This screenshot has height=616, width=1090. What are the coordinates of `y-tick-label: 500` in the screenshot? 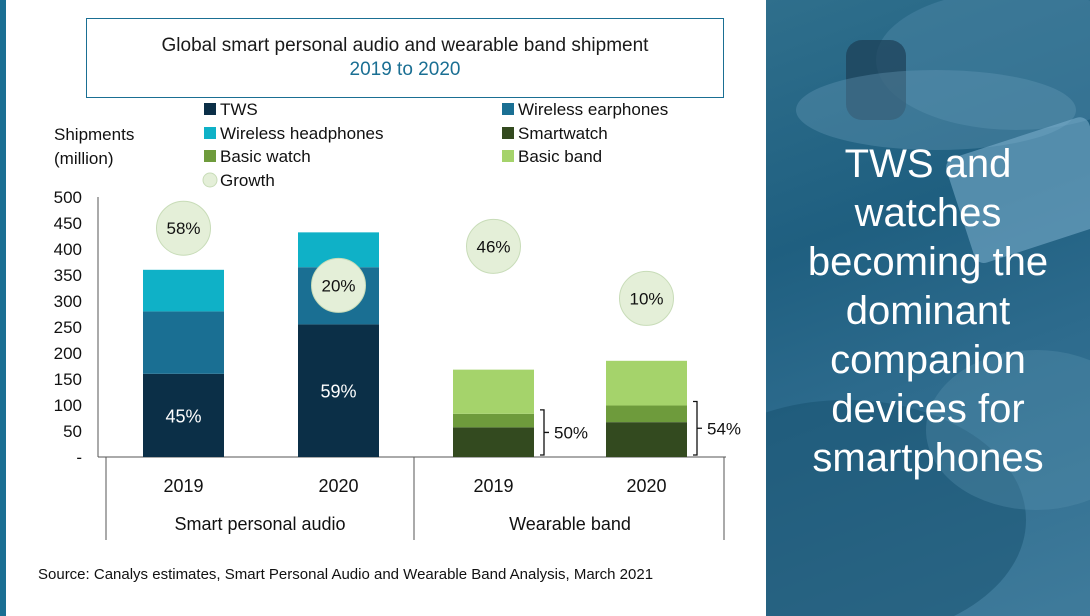 It's located at (68, 197).